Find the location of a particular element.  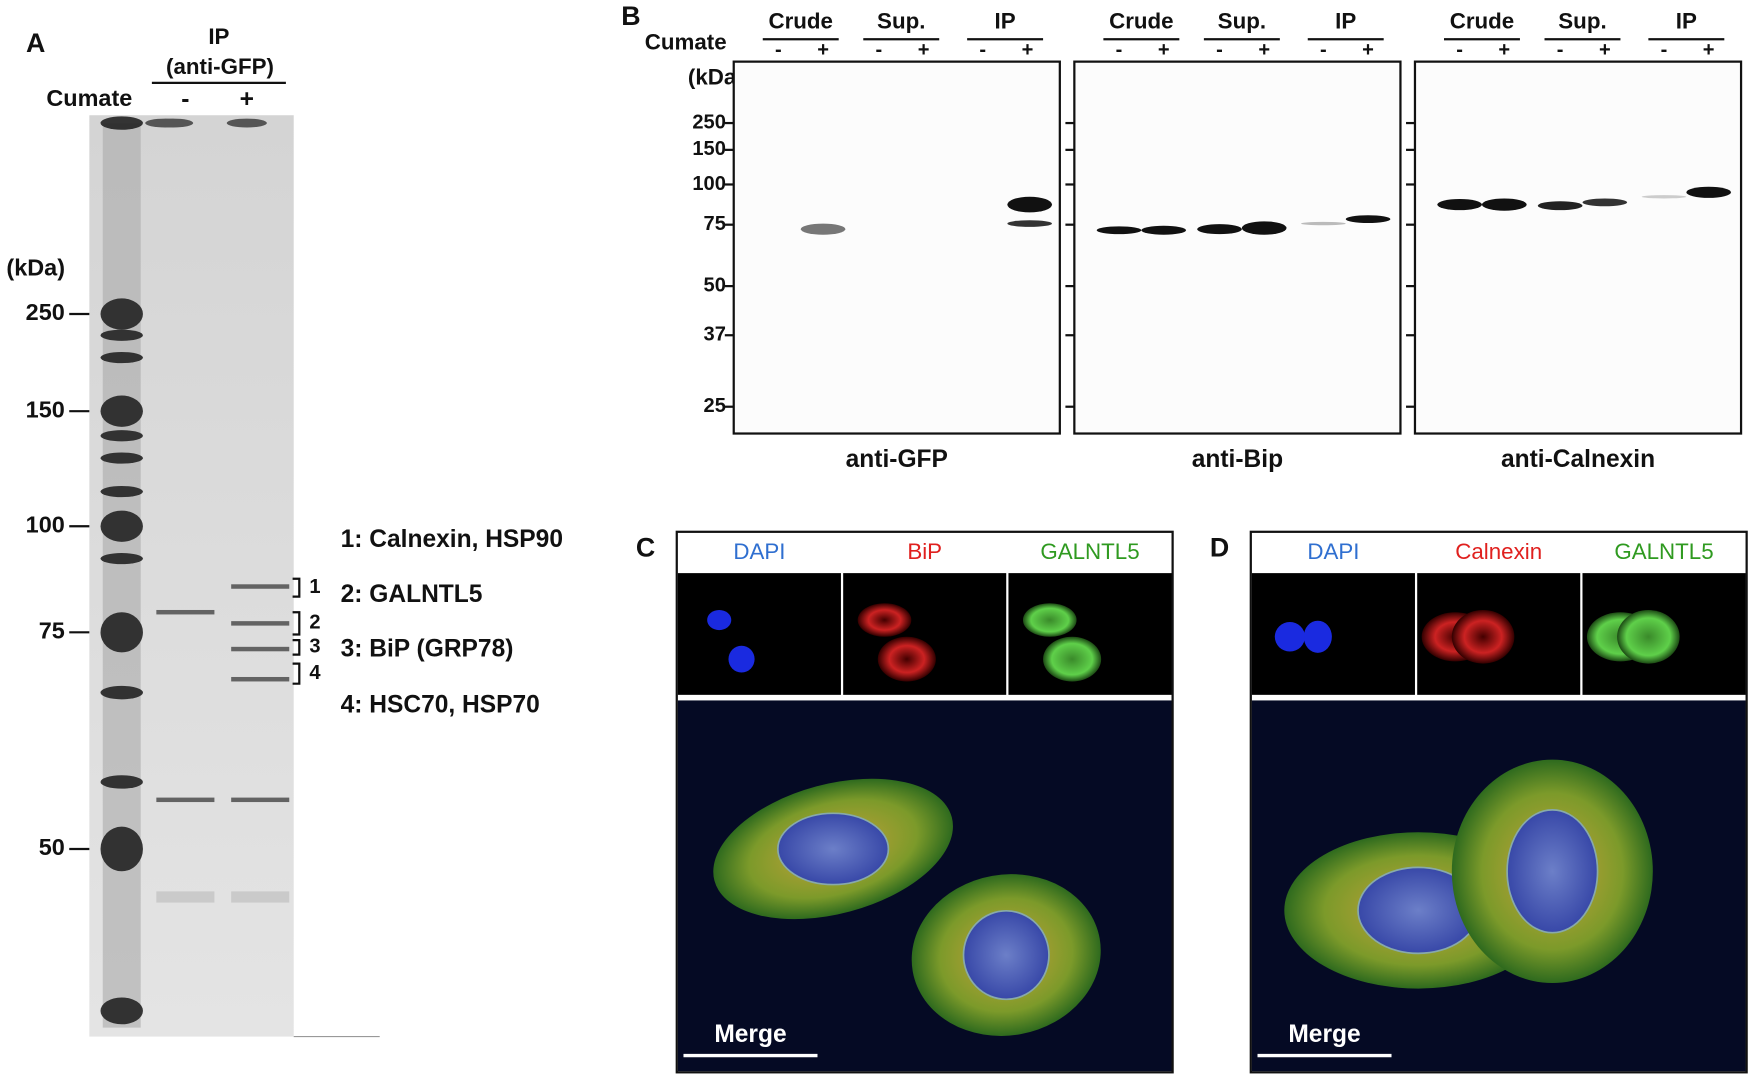

blot is located at coordinates (896, 247).